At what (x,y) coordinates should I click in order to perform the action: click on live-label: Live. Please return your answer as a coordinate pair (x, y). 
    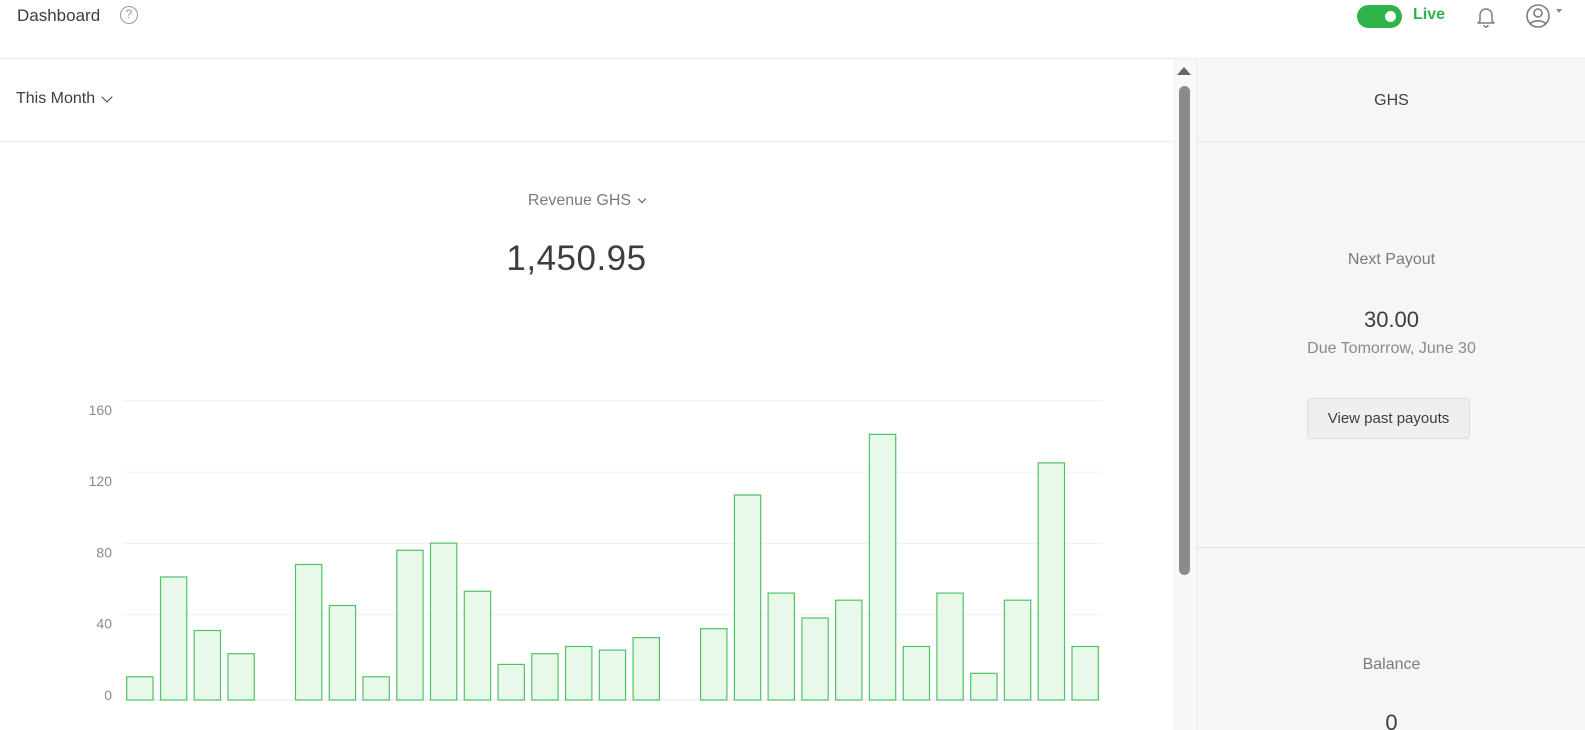
    Looking at the image, I should click on (1429, 14).